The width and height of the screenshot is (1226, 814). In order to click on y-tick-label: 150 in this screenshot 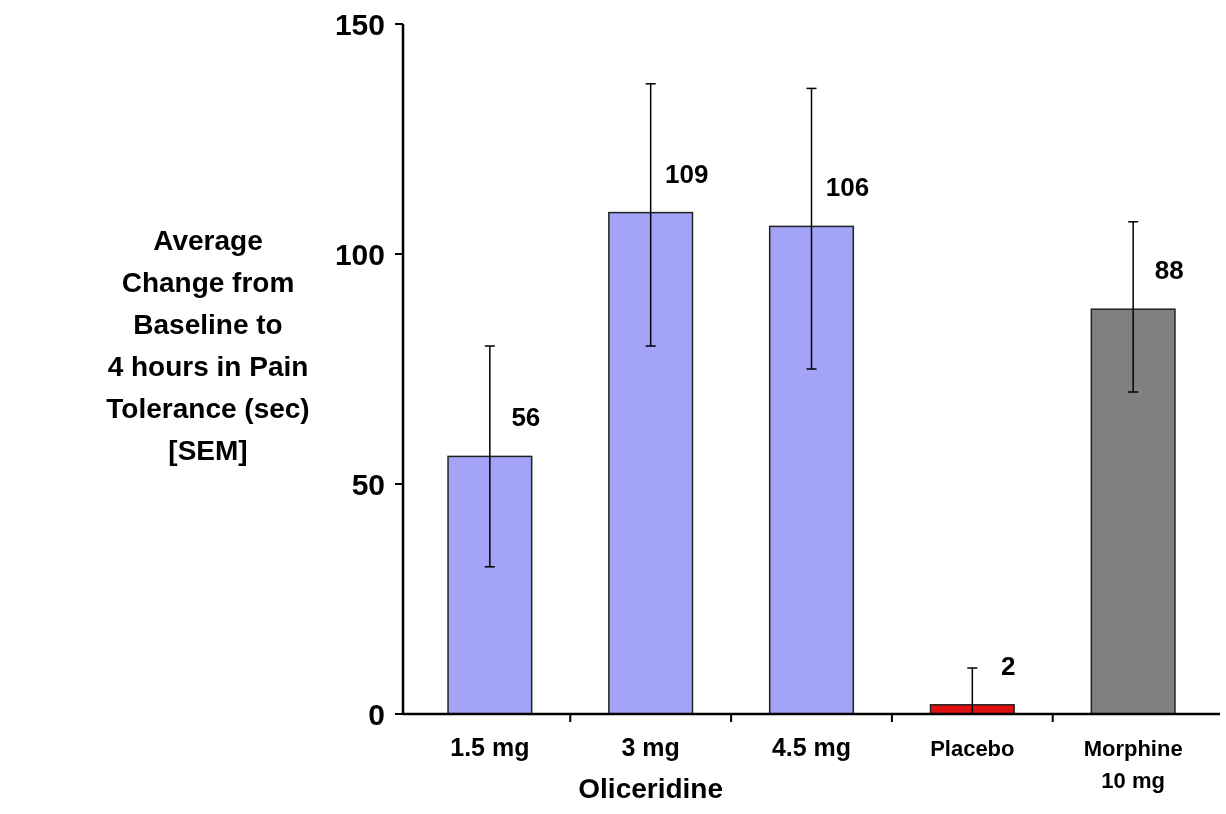, I will do `click(359, 24)`.